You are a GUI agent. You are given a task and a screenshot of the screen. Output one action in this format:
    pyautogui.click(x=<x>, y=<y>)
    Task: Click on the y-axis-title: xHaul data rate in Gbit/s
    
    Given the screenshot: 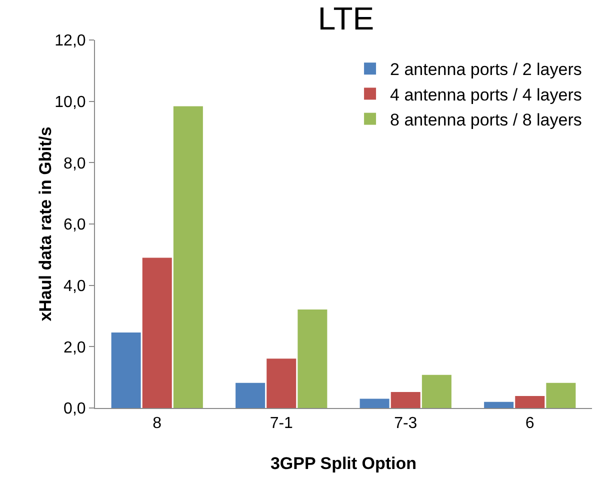 What is the action you would take?
    pyautogui.click(x=45, y=224)
    